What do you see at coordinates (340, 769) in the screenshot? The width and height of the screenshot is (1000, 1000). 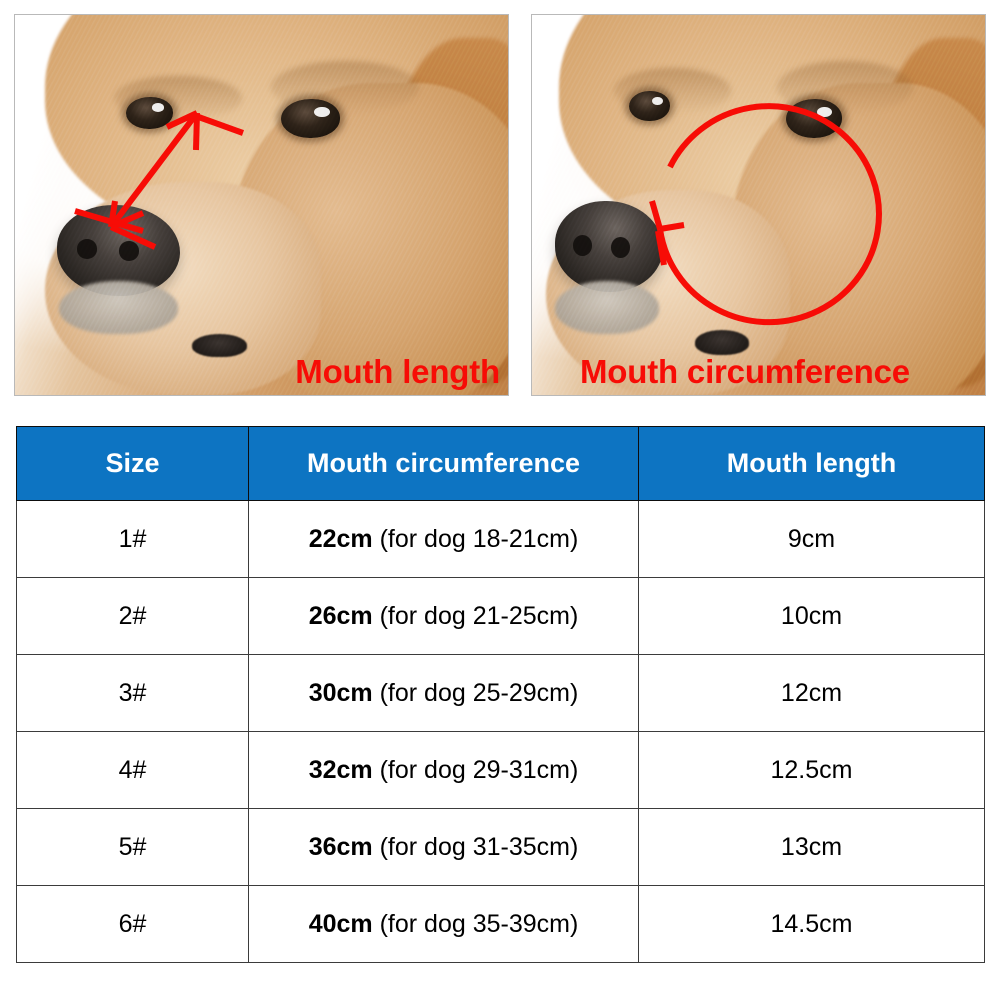 I see `circ-value: 32cm` at bounding box center [340, 769].